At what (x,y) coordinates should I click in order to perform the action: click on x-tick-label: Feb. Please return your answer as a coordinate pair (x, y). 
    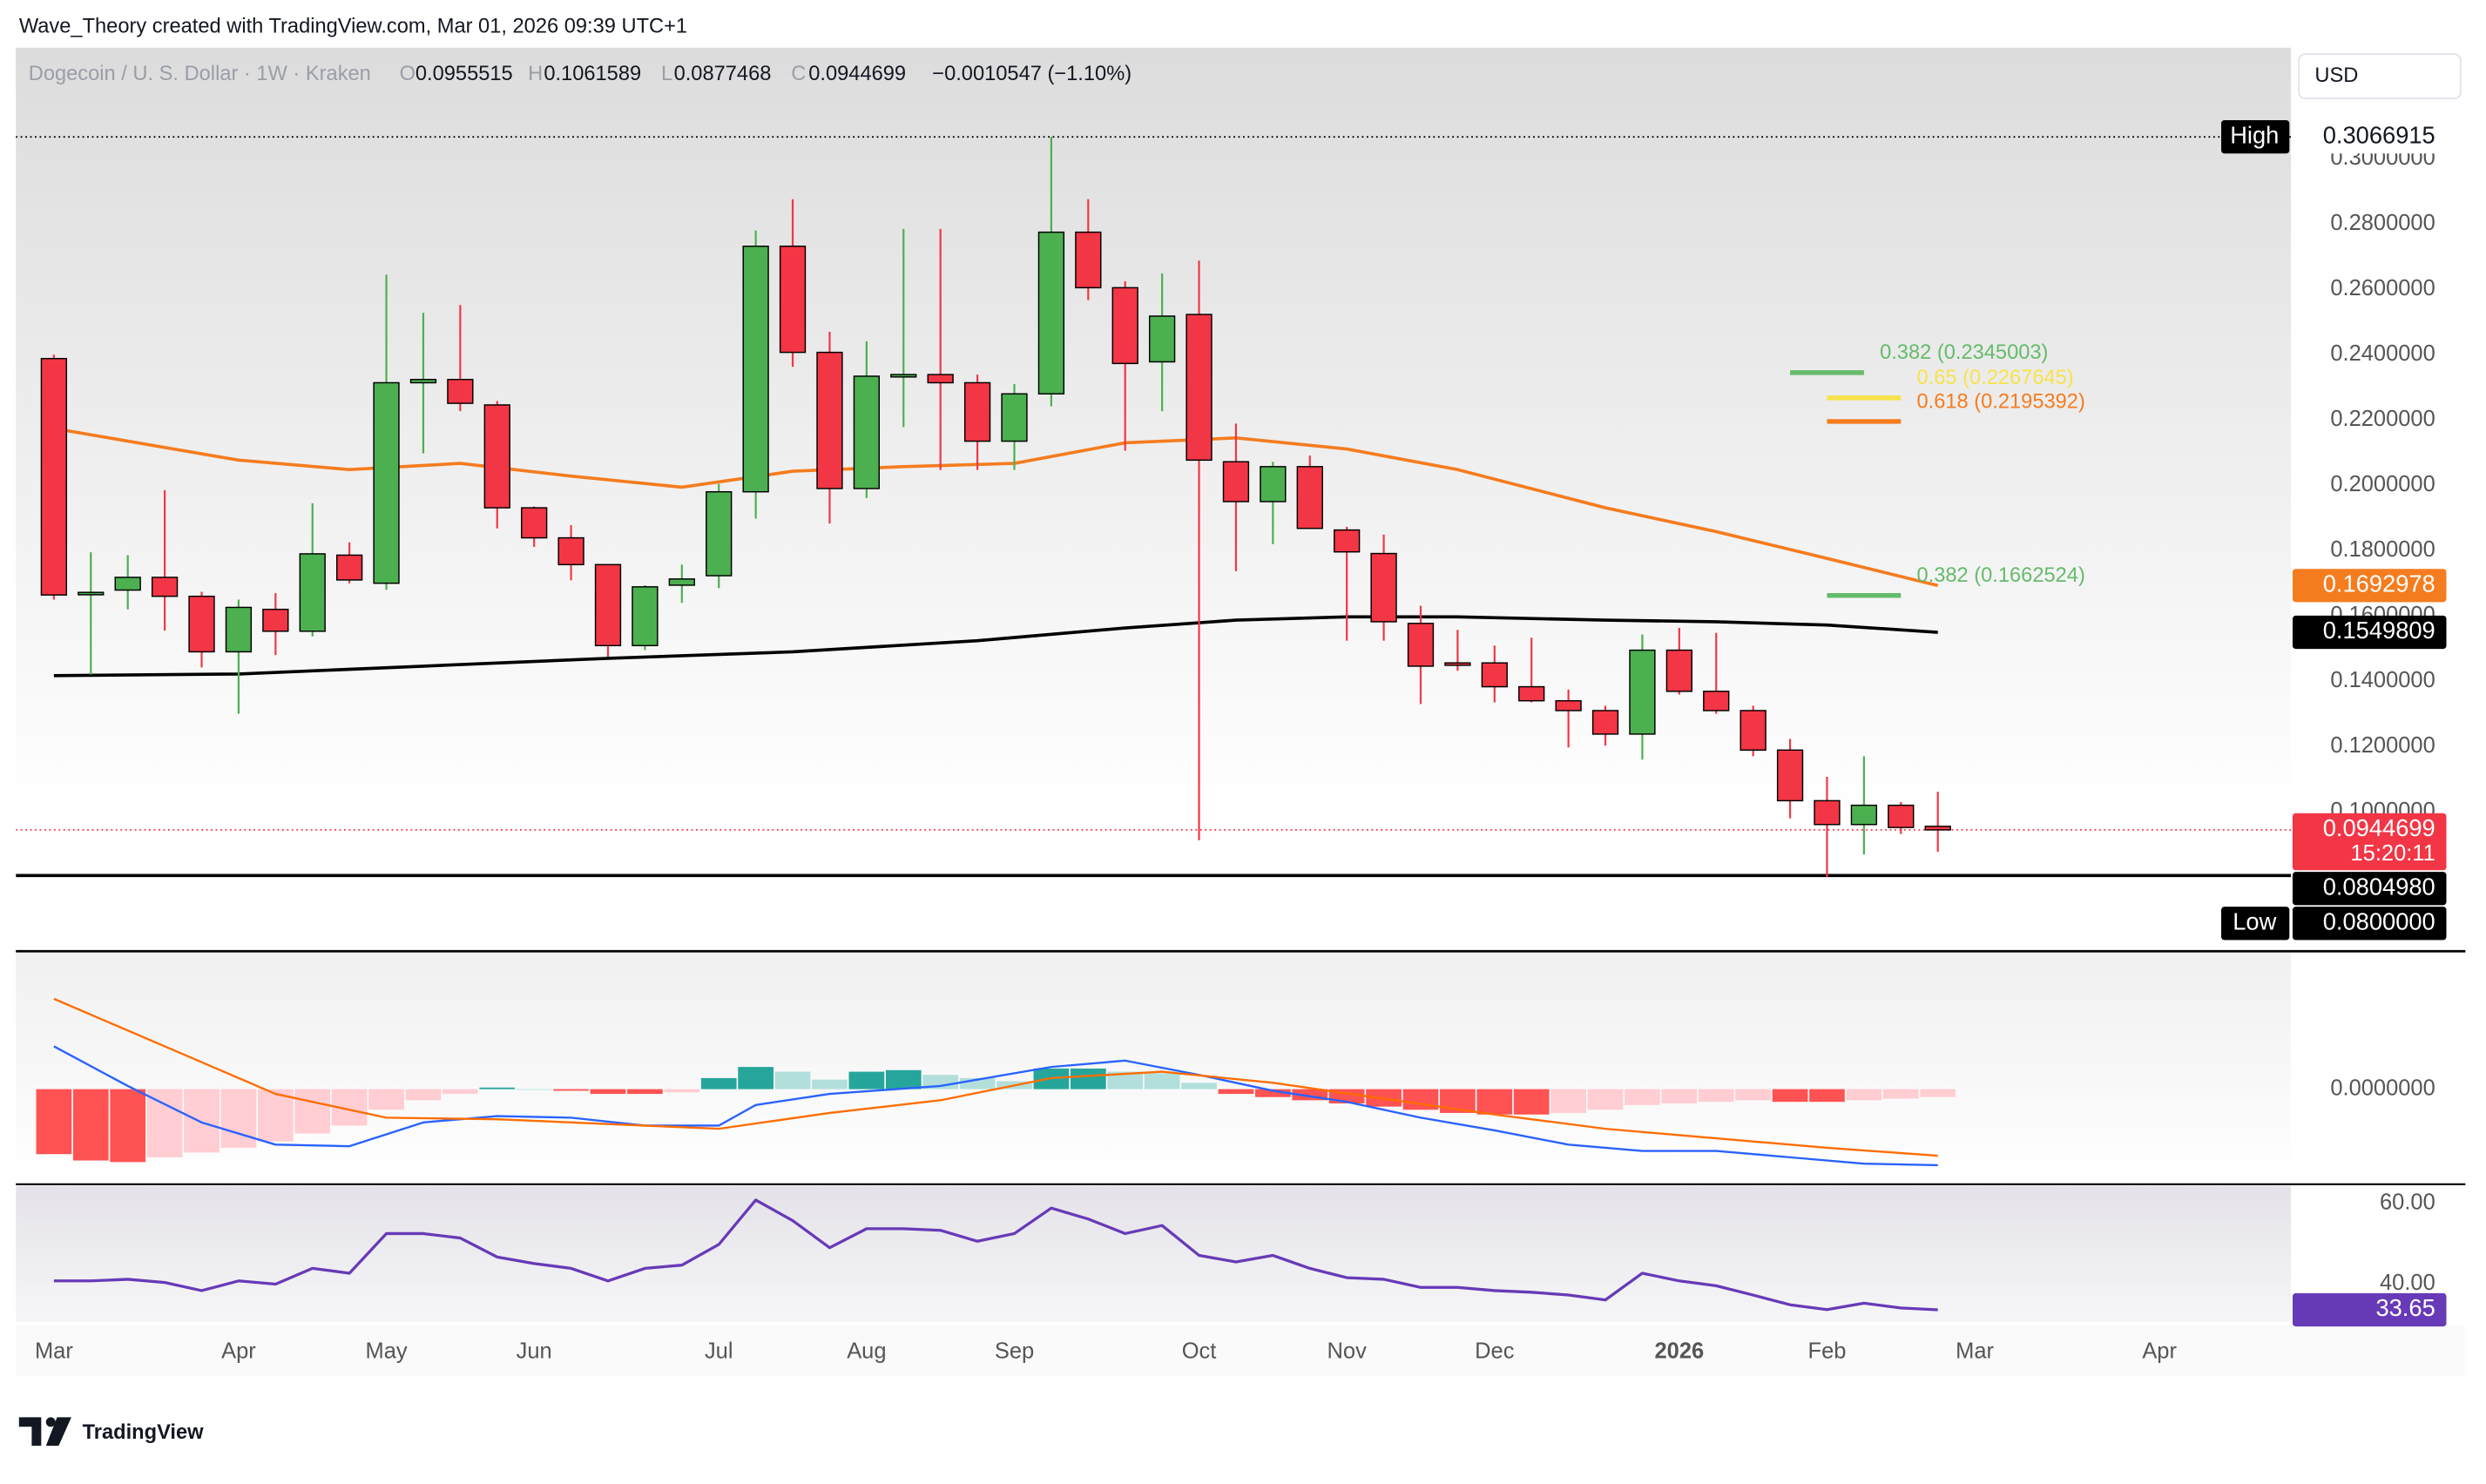
    Looking at the image, I should click on (1827, 1351).